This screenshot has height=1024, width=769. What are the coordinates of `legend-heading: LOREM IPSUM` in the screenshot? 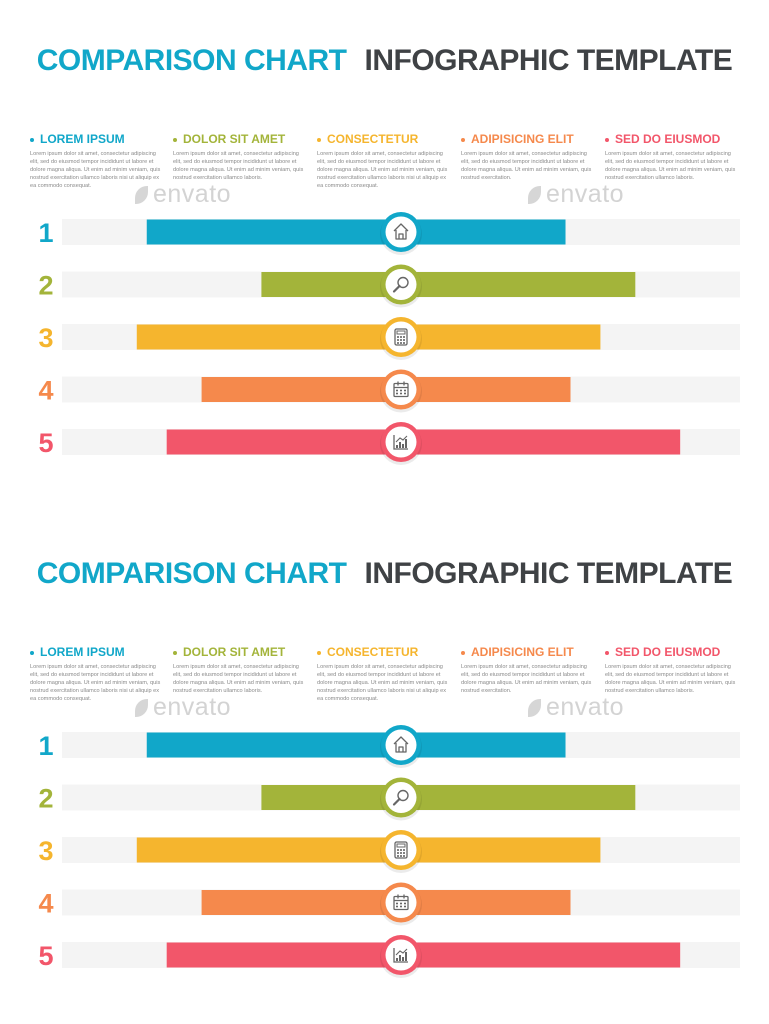 It's located at (98, 652).